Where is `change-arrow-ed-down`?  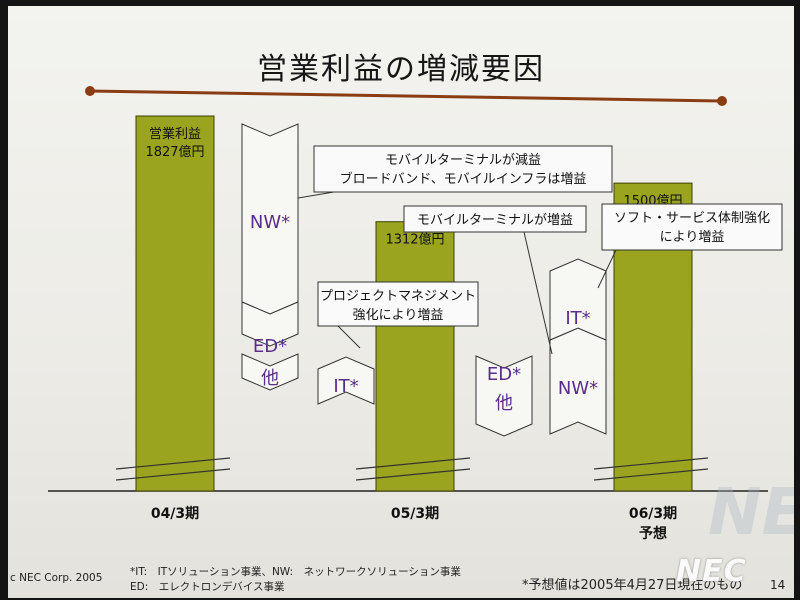
change-arrow-ed-down is located at coordinates (270, 324).